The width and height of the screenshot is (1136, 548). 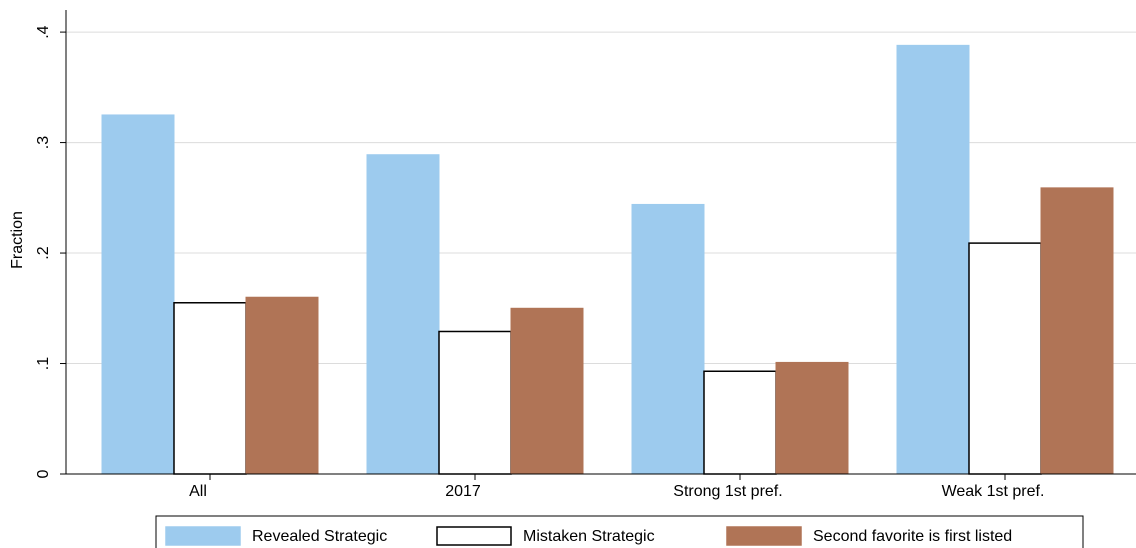 I want to click on y-tick-label: .1, so click(x=43, y=363).